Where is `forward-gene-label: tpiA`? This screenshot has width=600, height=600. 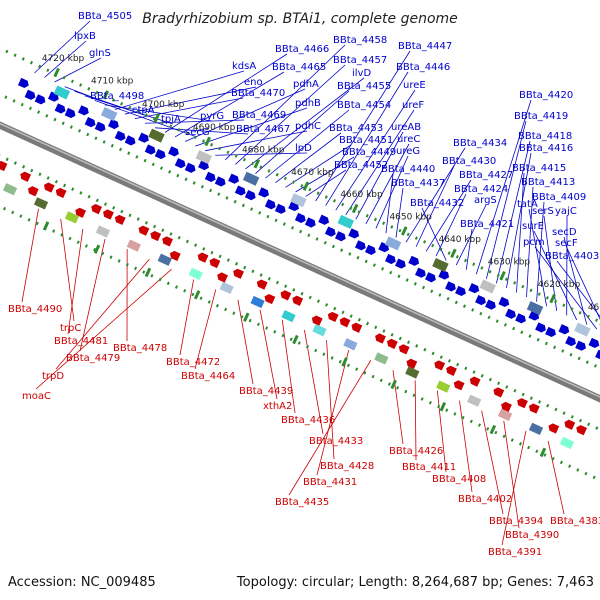
forward-gene-label: tpiA is located at coordinates (171, 119).